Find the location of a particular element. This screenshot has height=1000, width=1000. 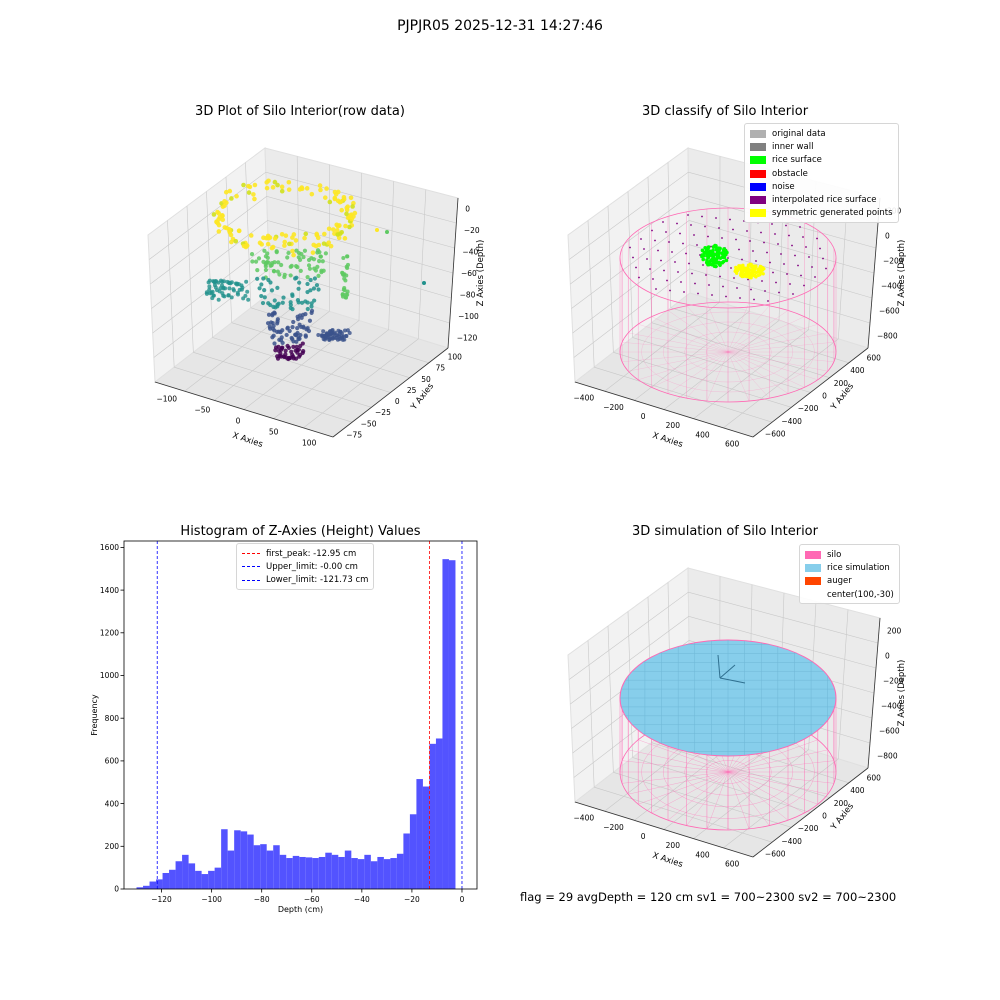

center-marker is located at coordinates (719, 666).